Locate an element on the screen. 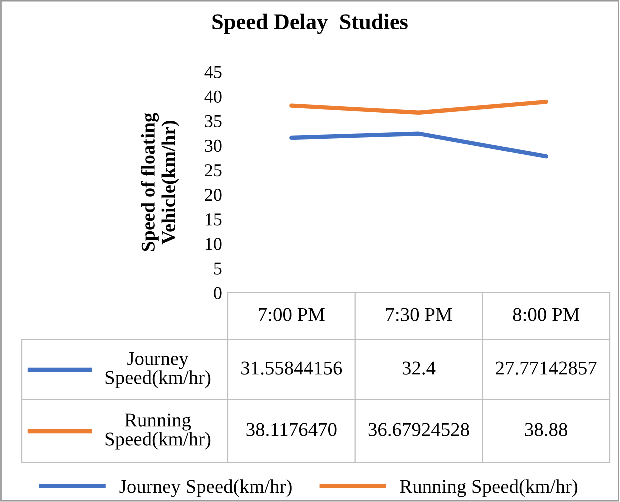 The image size is (620, 502). legend-label: Running Speed(km/hr) is located at coordinates (158, 432).